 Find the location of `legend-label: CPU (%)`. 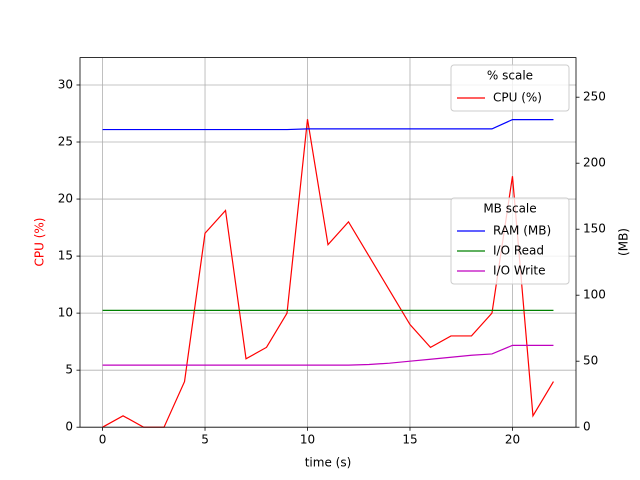

legend-label: CPU (%) is located at coordinates (517, 98).